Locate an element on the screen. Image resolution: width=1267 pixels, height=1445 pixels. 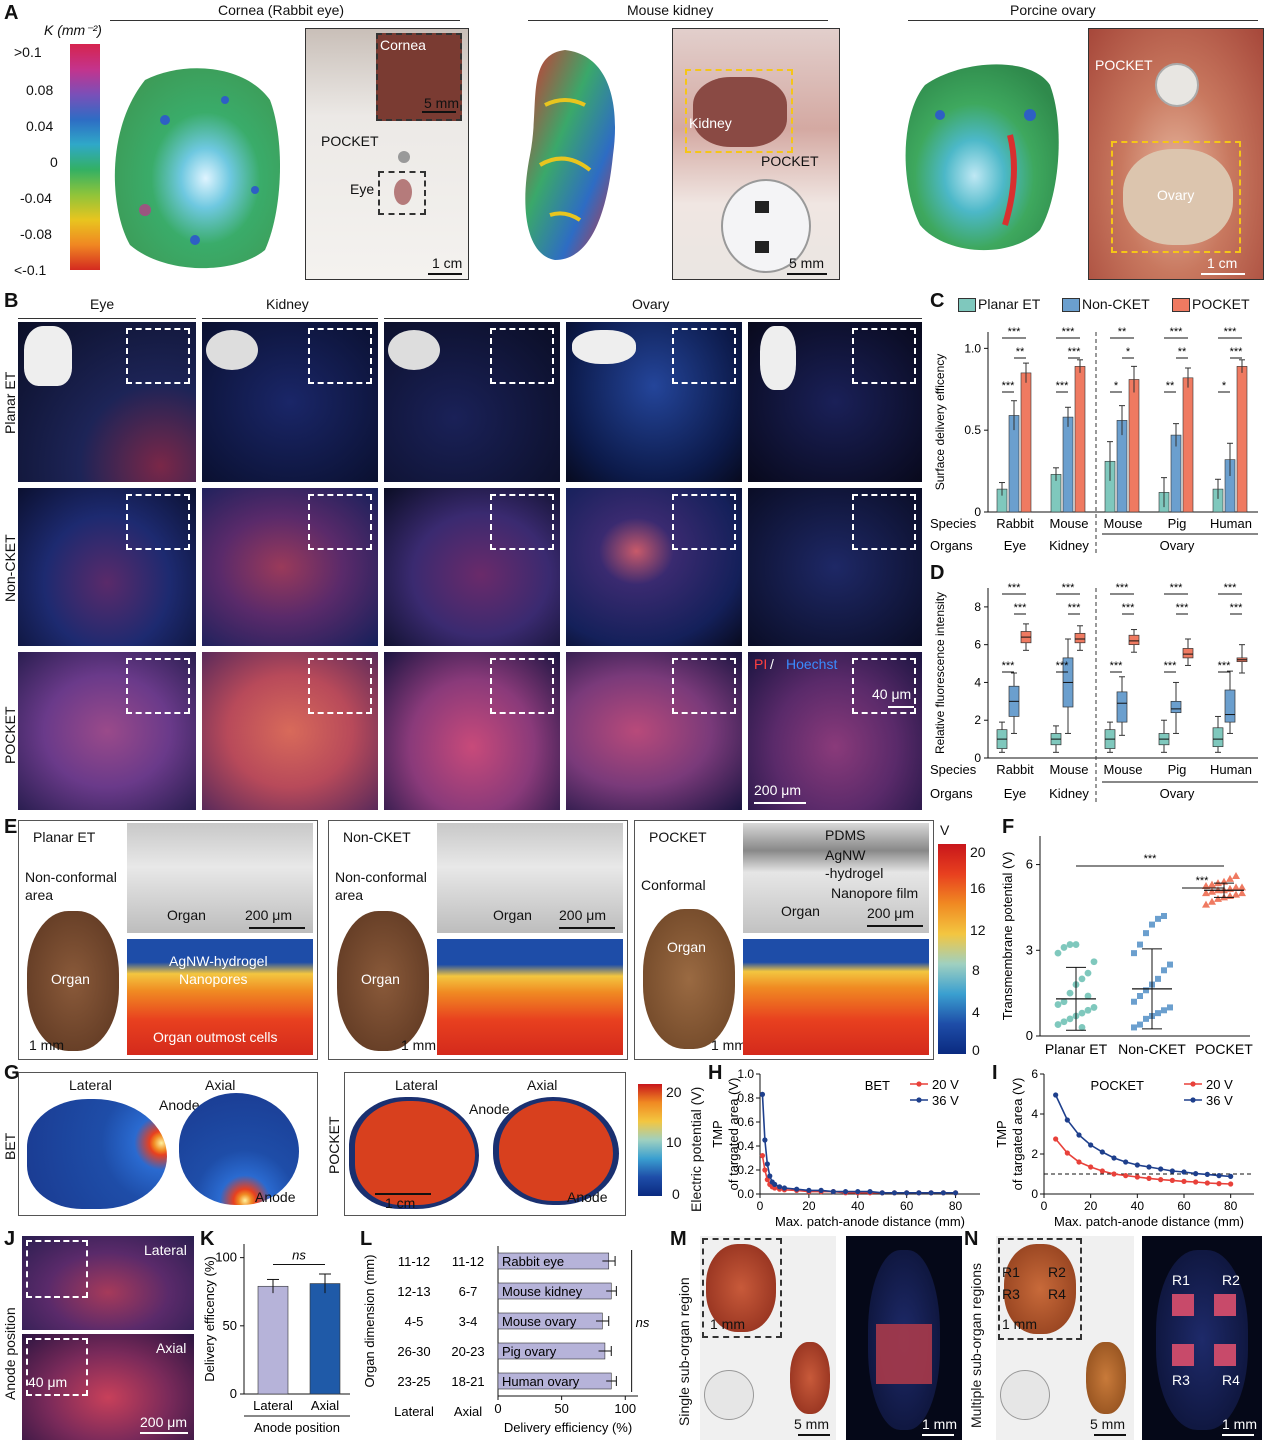
g-axial: Axial is located at coordinates (542, 1085).